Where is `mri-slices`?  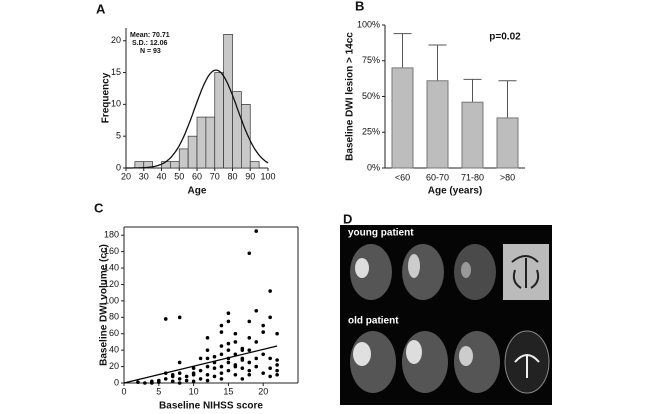 mri-slices is located at coordinates (450, 319).